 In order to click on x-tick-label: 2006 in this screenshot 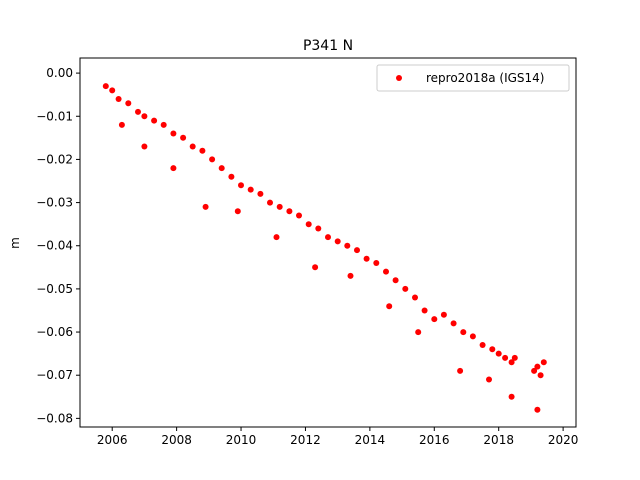, I will do `click(112, 440)`.